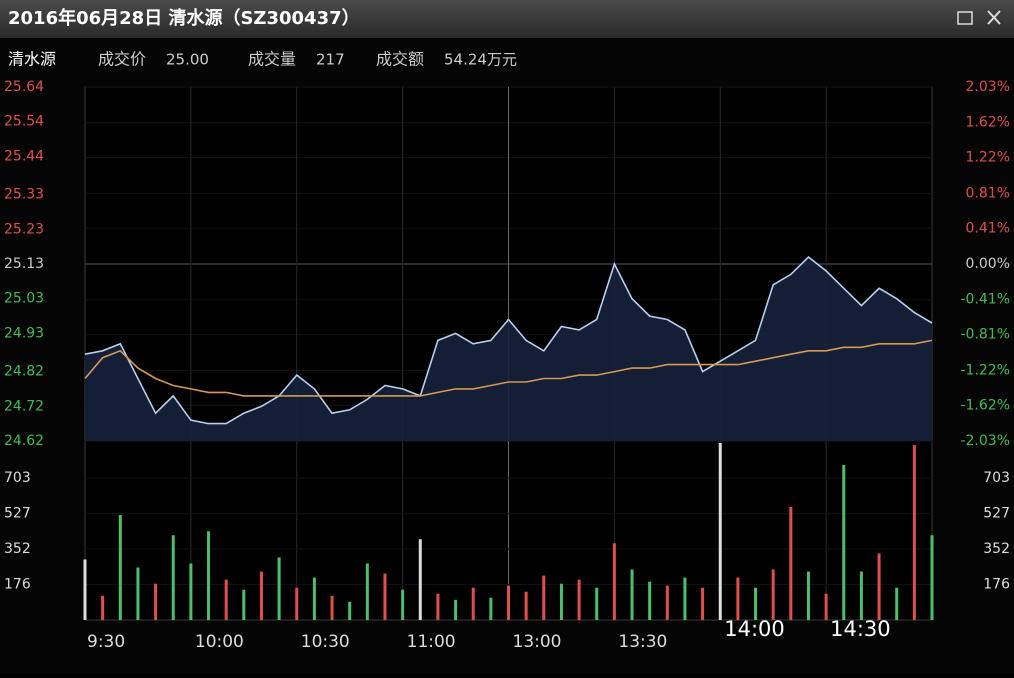  What do you see at coordinates (860, 629) in the screenshot?
I see `x-tick-label: 14:30` at bounding box center [860, 629].